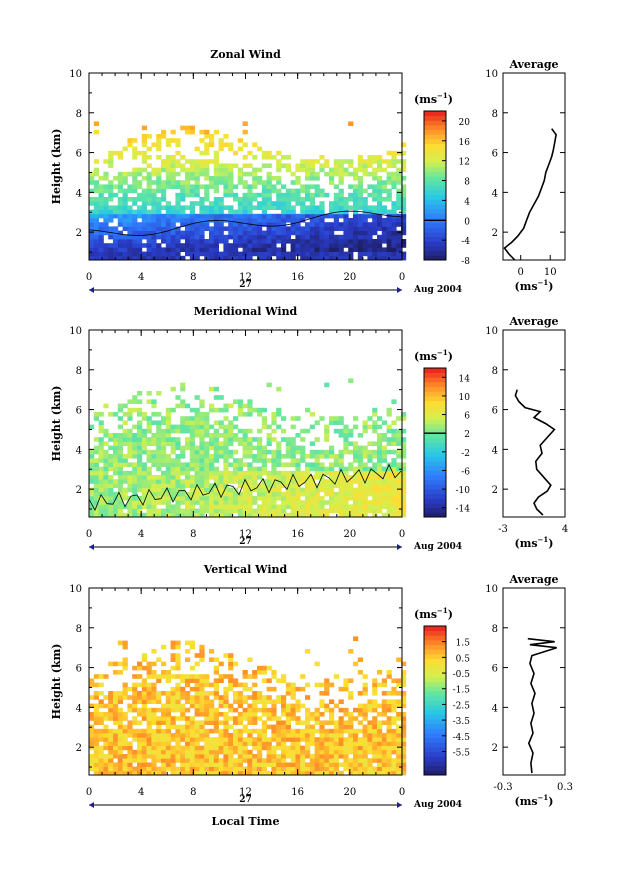 The image size is (624, 873). What do you see at coordinates (495, 114) in the screenshot?
I see `profile-y-tick-label: 8` at bounding box center [495, 114].